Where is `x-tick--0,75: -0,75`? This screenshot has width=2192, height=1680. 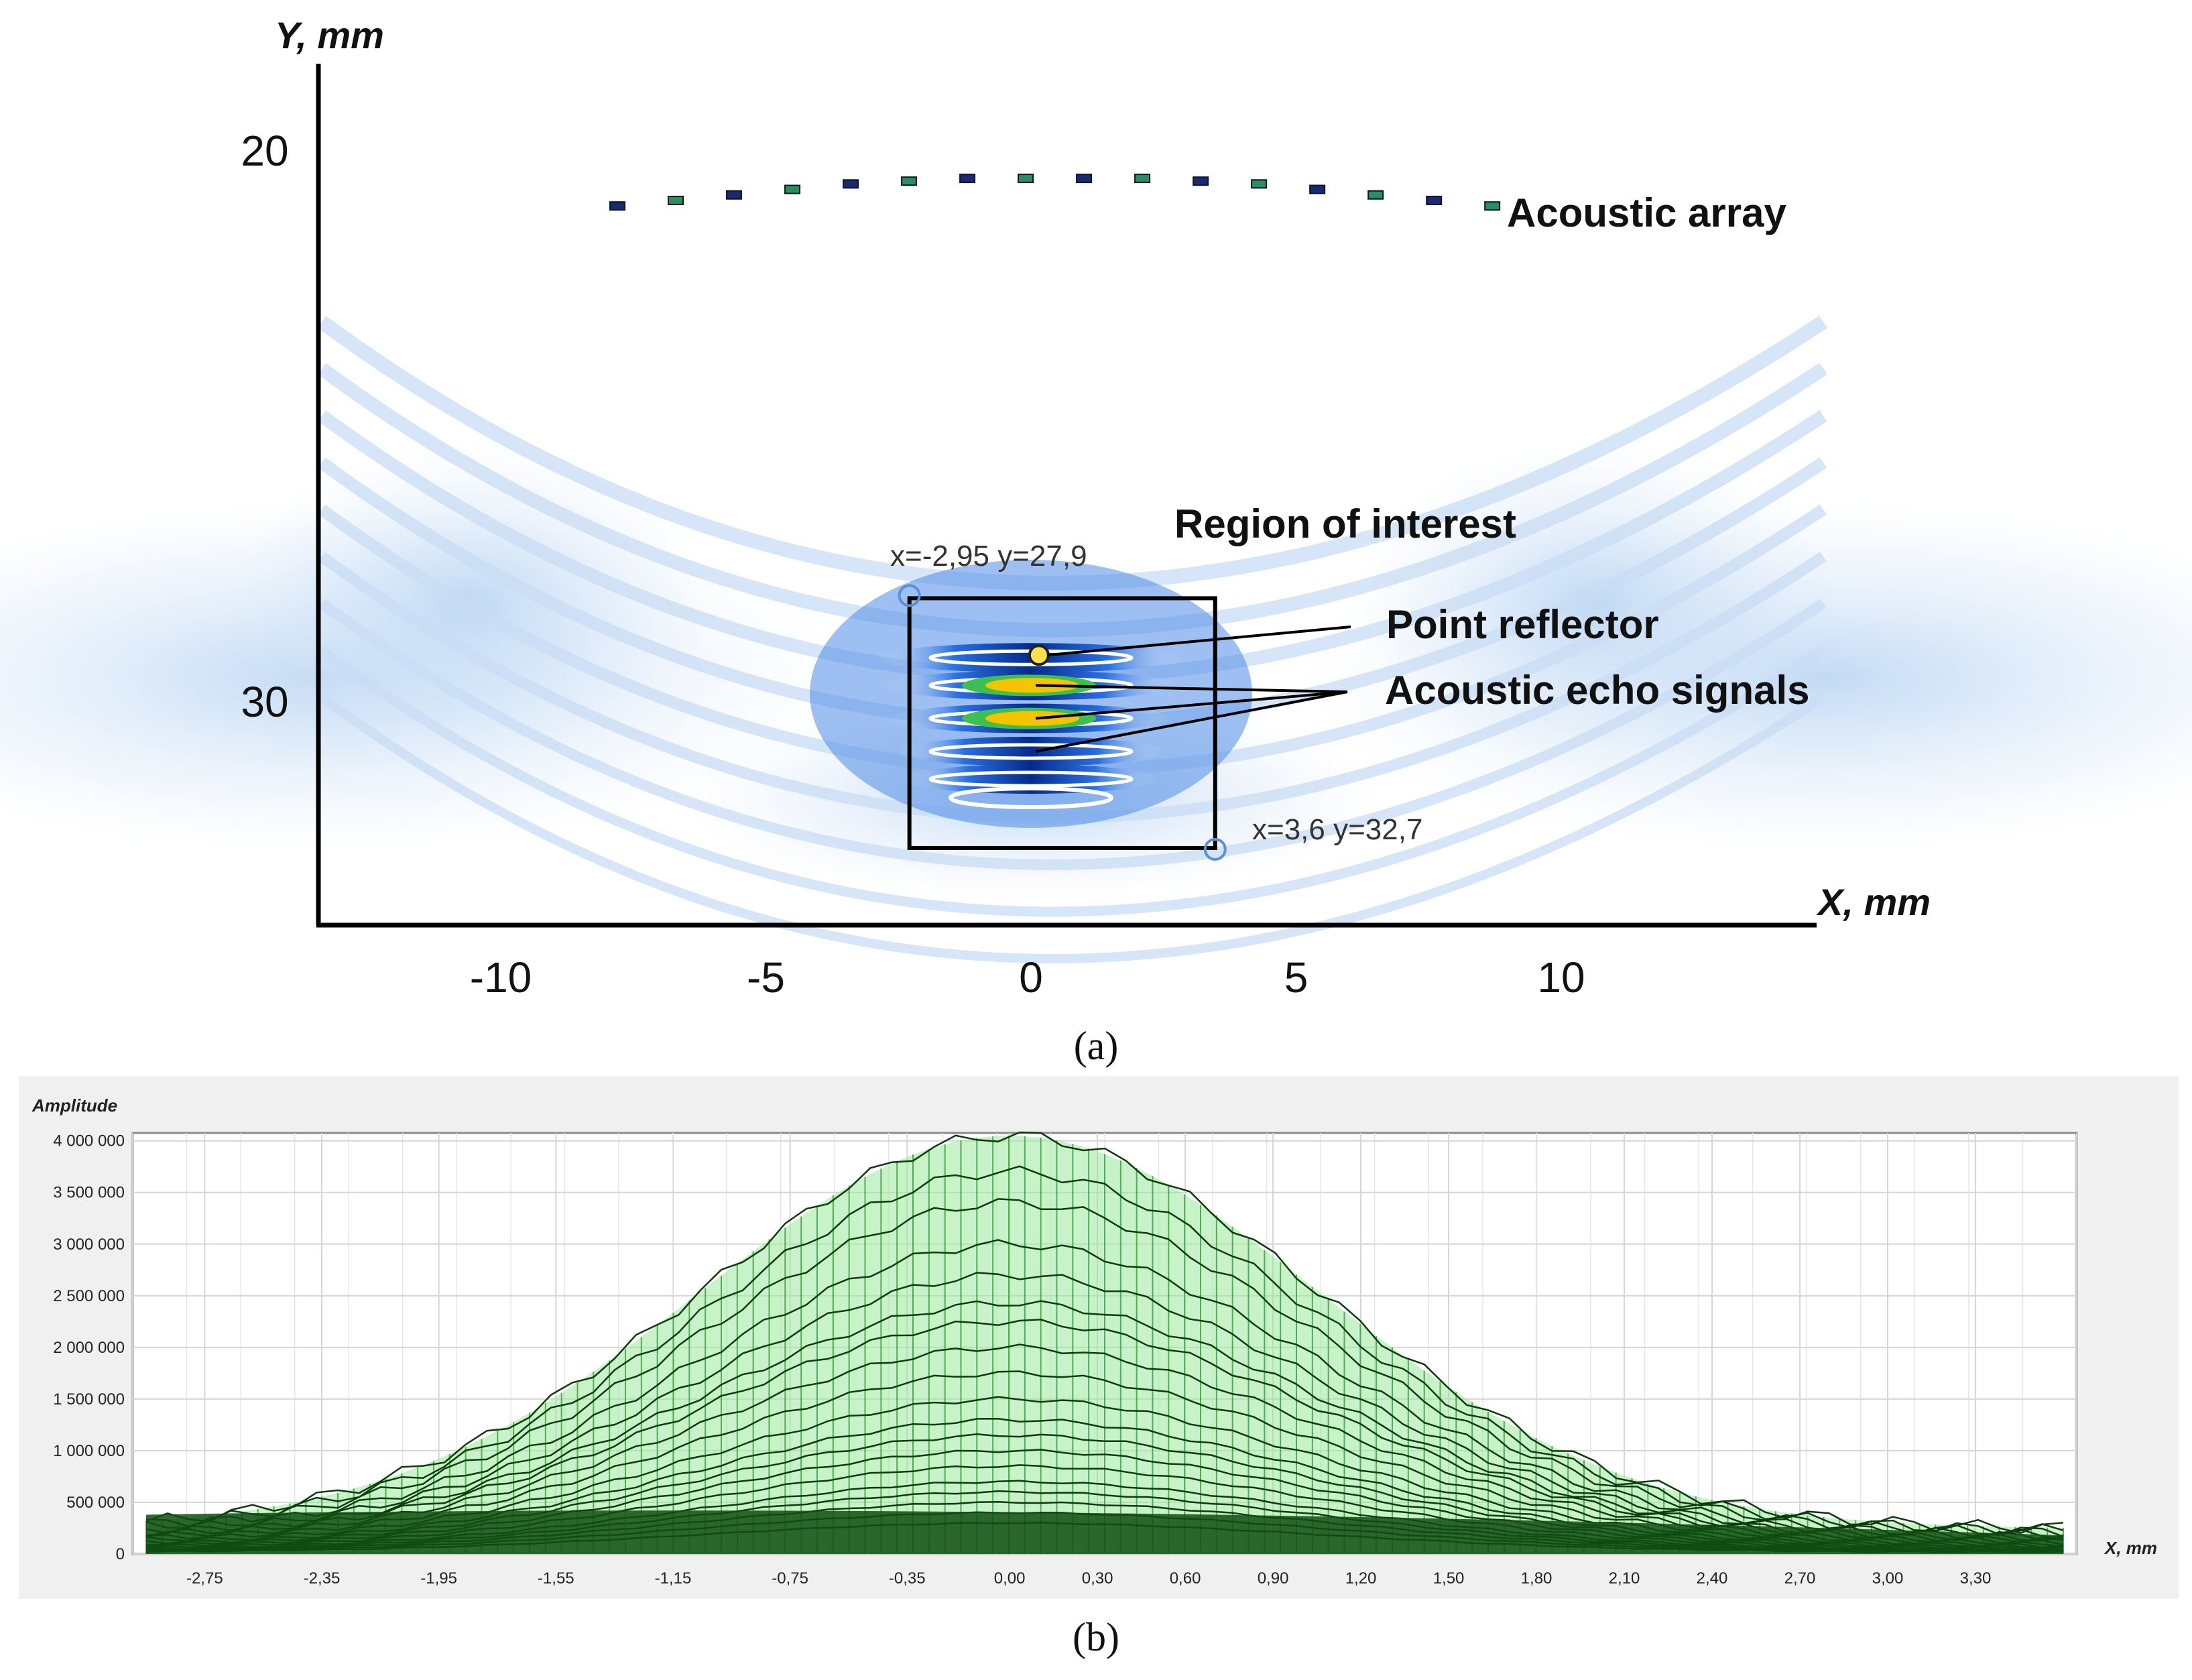
x-tick--0,75: -0,75 is located at coordinates (790, 1578).